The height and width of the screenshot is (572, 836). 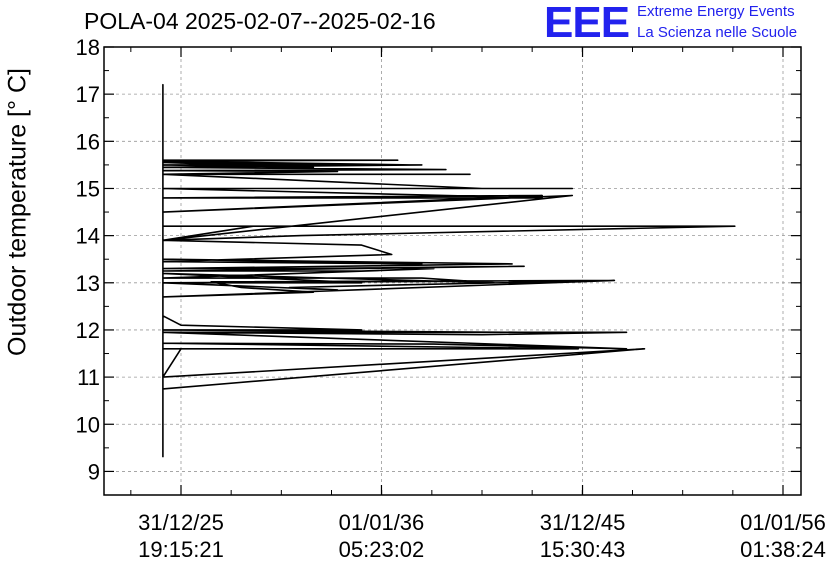 What do you see at coordinates (783, 549) in the screenshot?
I see `x-tick-time: 01:38:24` at bounding box center [783, 549].